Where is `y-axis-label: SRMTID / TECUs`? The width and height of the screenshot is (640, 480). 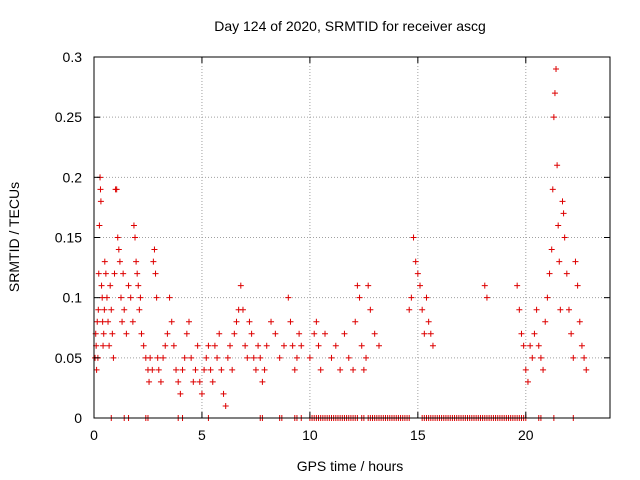 y-axis-label: SRMTID / TECUs is located at coordinates (14, 237).